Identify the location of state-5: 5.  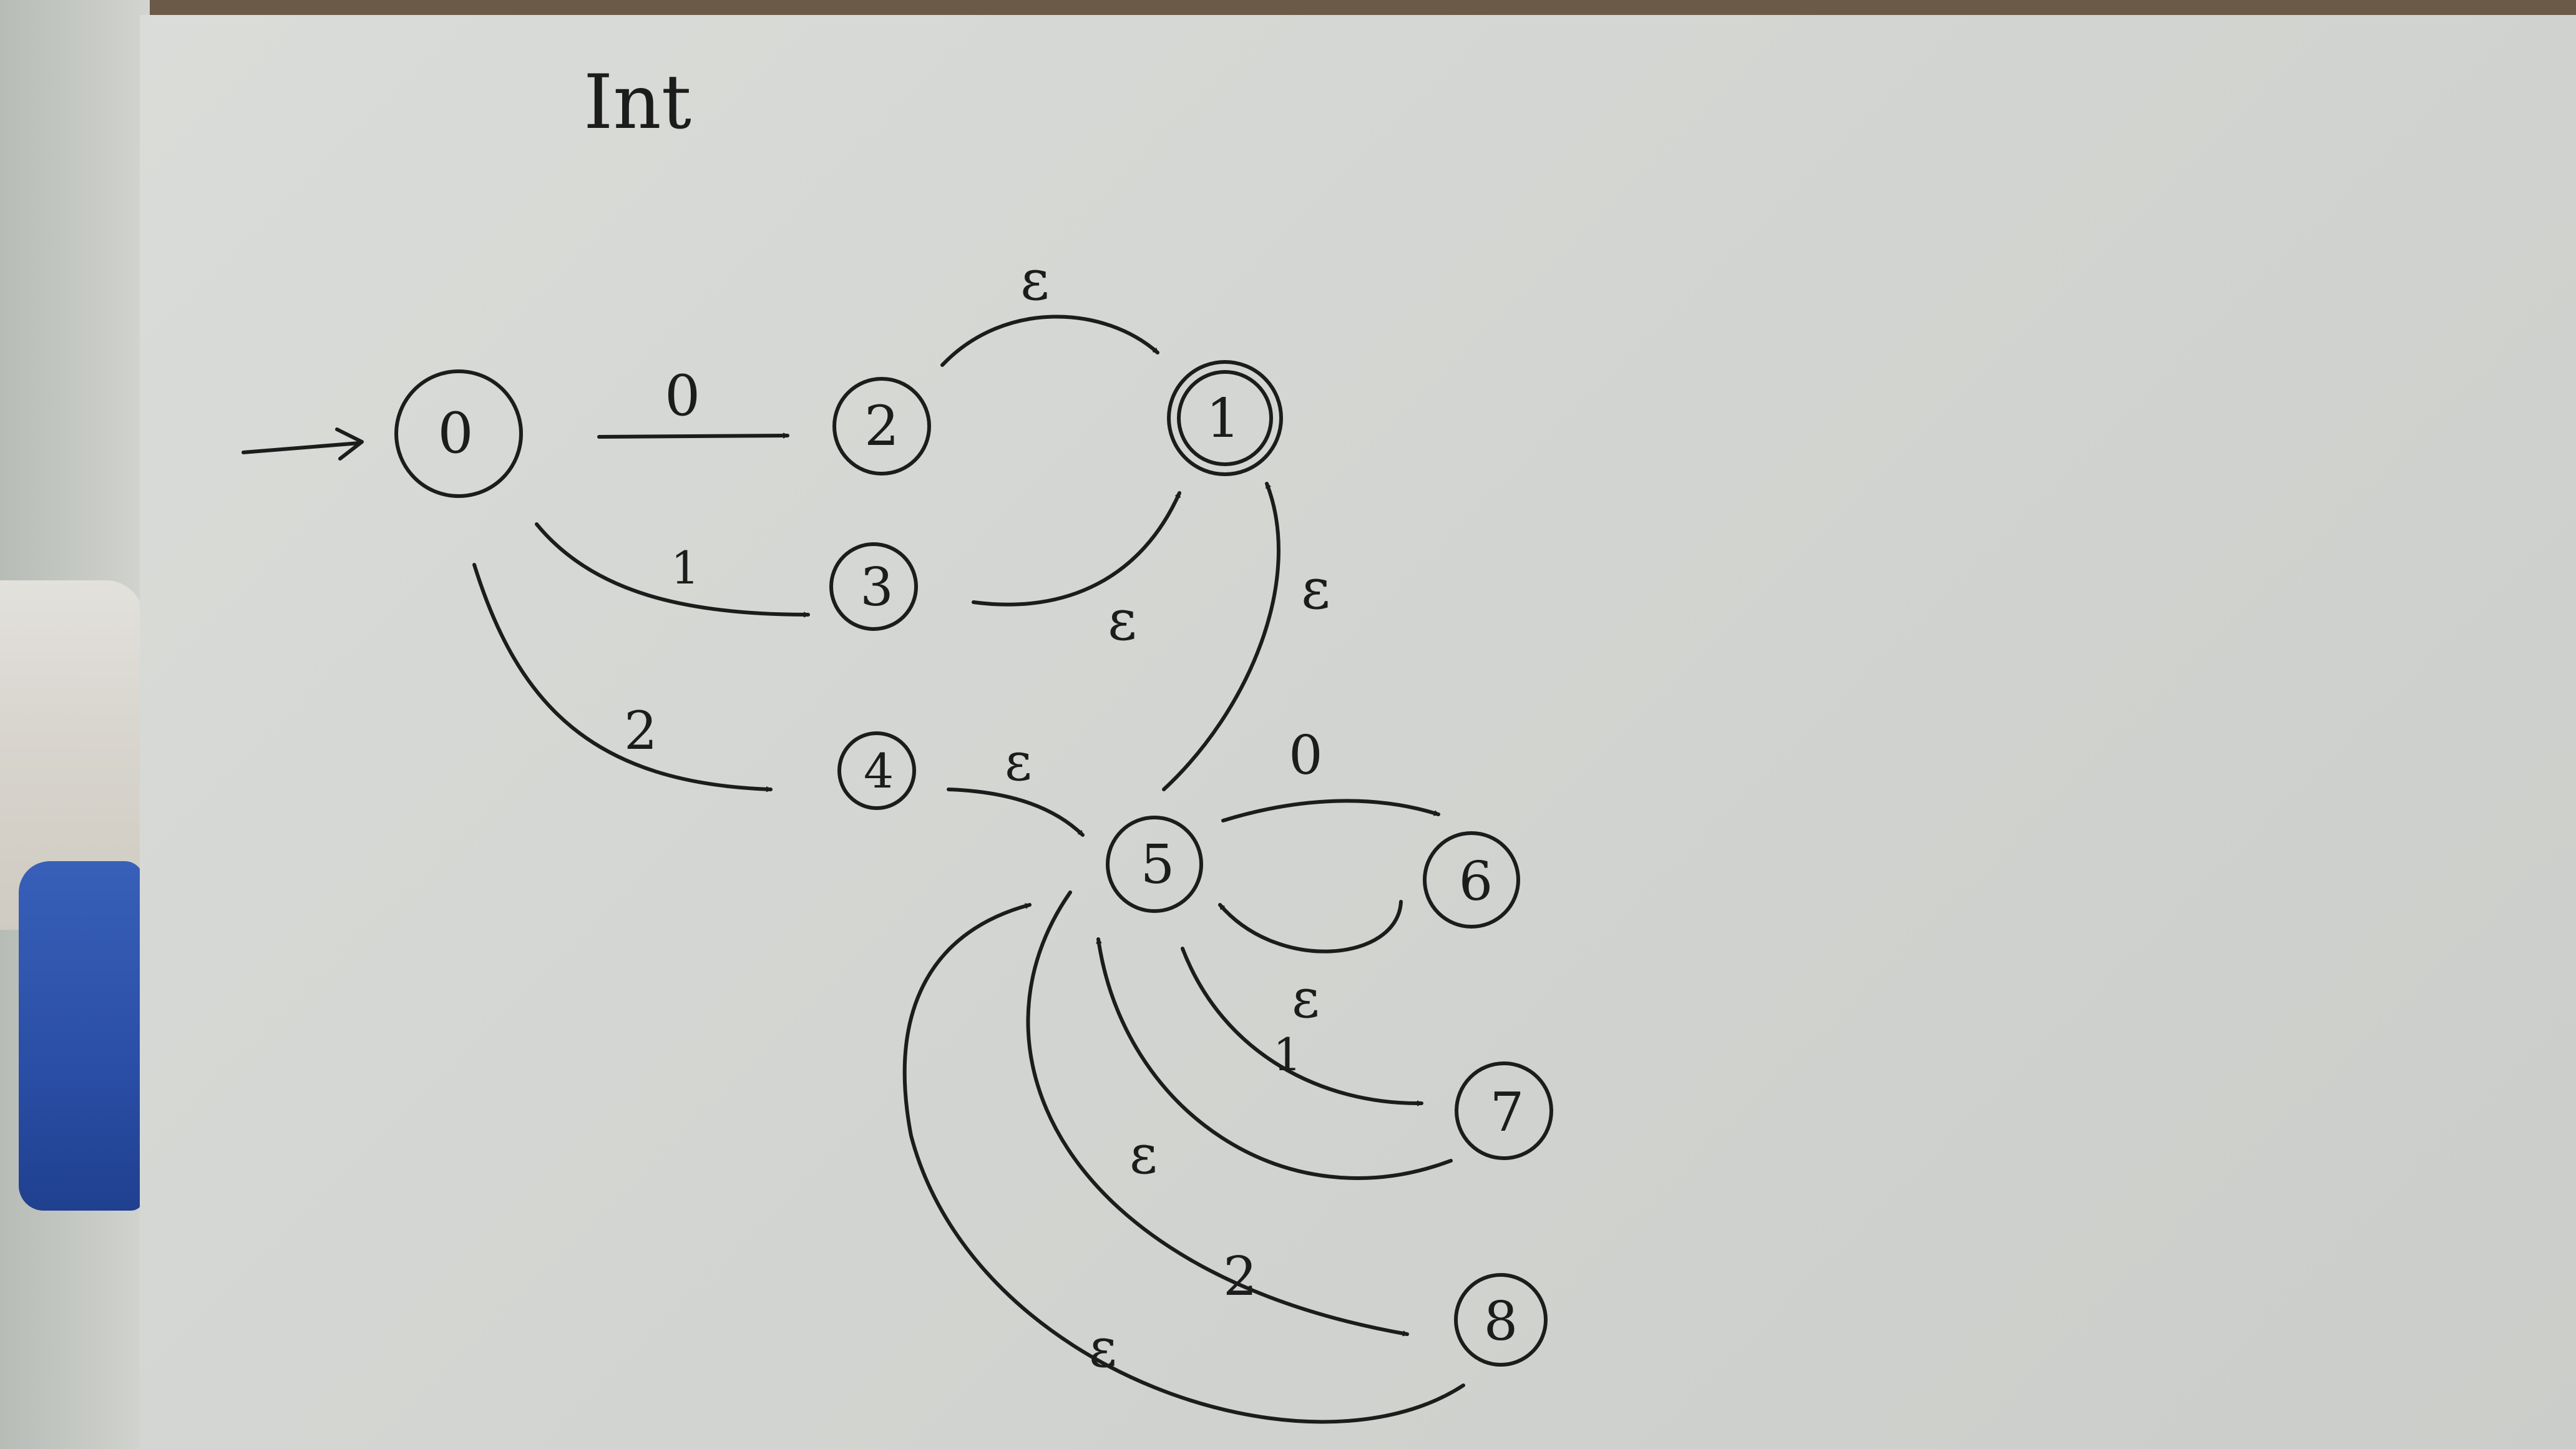
(1154, 864).